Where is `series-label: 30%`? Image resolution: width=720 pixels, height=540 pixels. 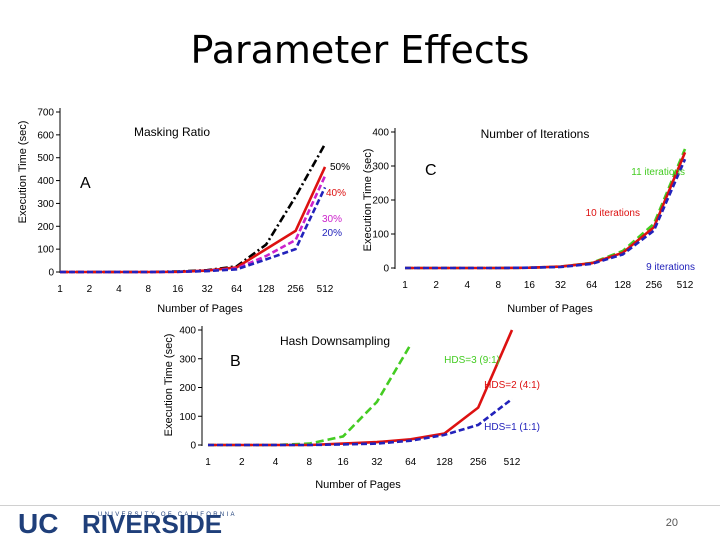
series-label: 30% is located at coordinates (332, 219).